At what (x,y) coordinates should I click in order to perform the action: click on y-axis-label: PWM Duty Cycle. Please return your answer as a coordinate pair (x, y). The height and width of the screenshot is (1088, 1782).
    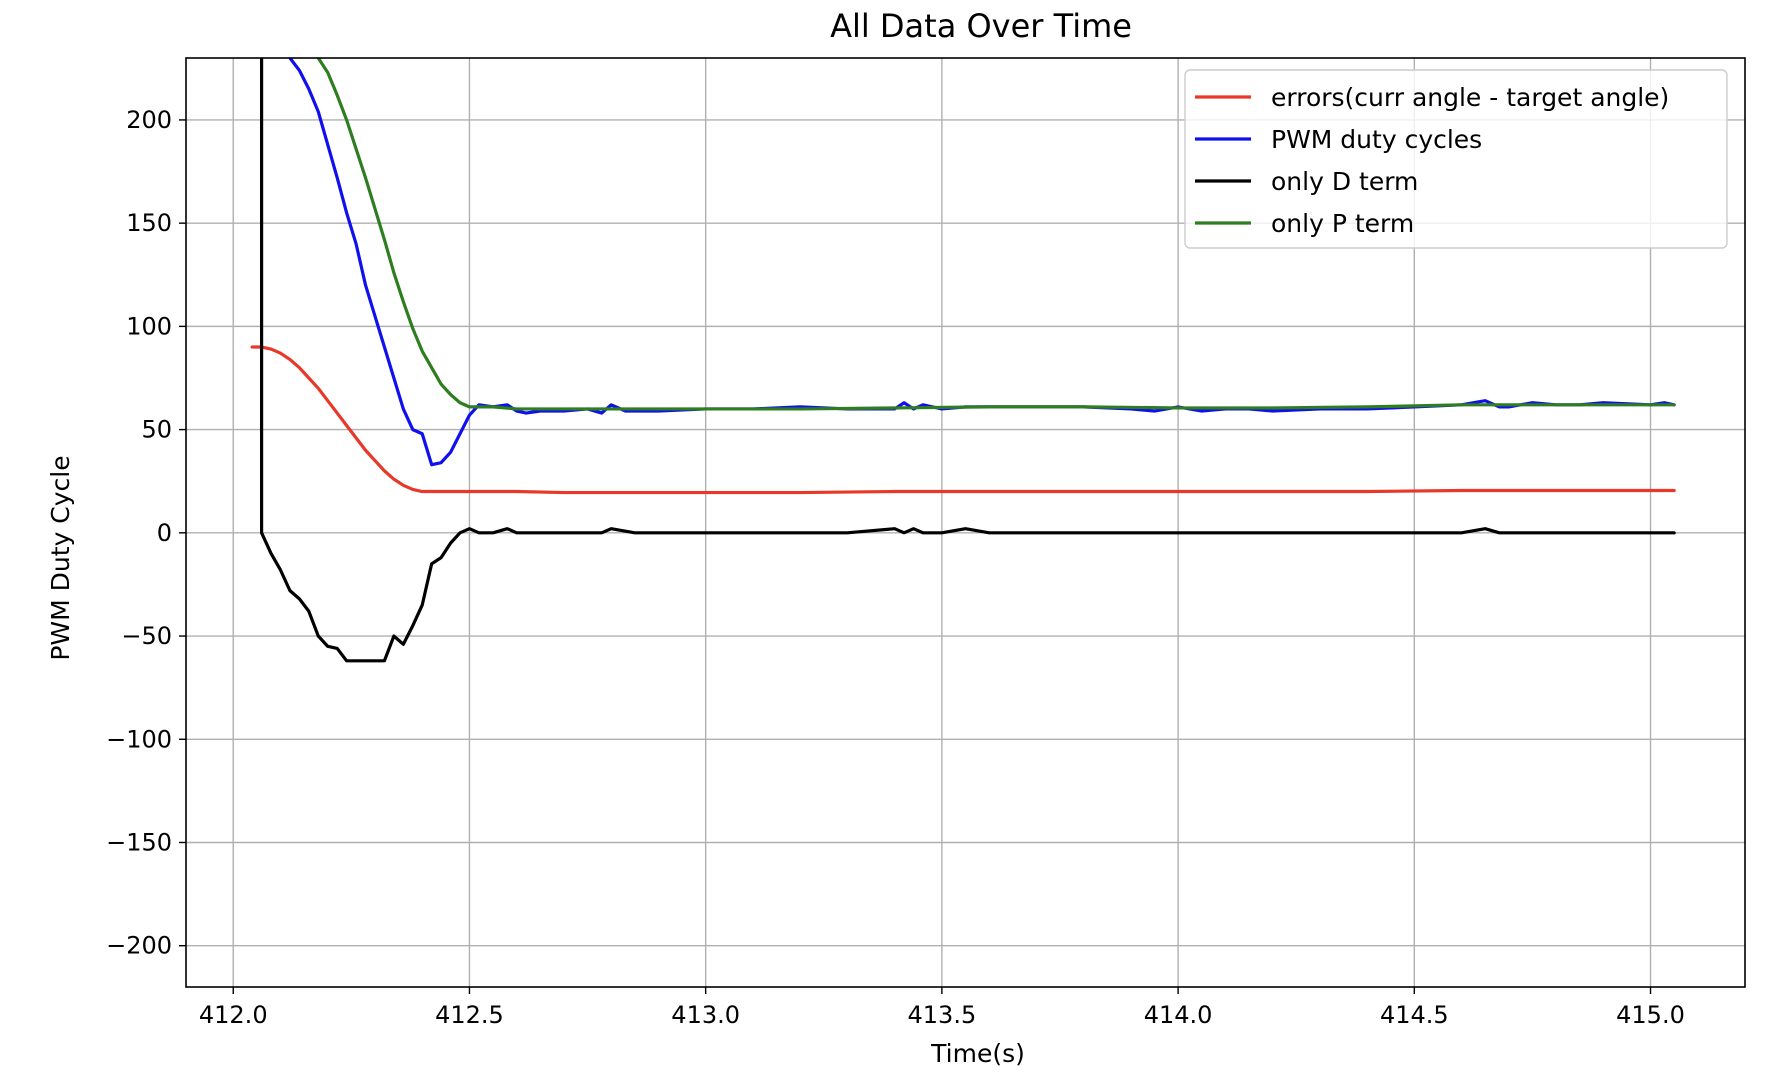
    Looking at the image, I should click on (60, 557).